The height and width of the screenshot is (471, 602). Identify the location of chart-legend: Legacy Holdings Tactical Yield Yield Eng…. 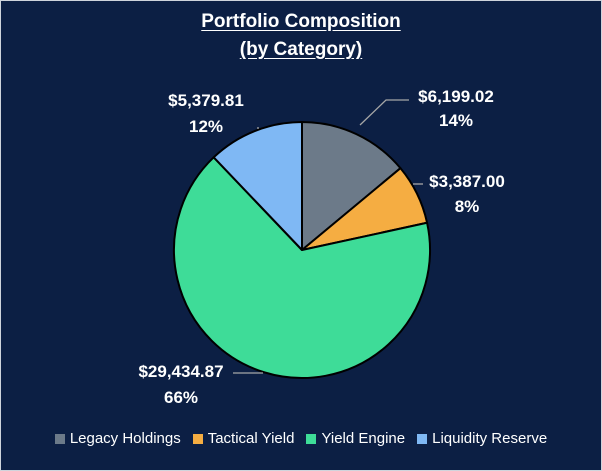
(301, 438).